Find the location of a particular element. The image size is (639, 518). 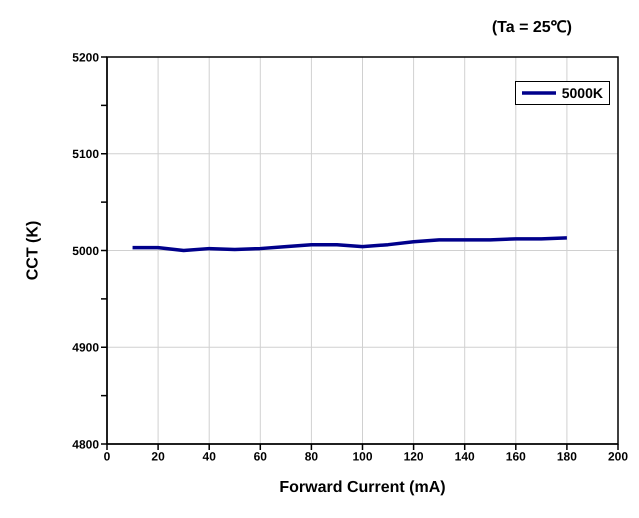

x-tick-label: 20 is located at coordinates (158, 457).